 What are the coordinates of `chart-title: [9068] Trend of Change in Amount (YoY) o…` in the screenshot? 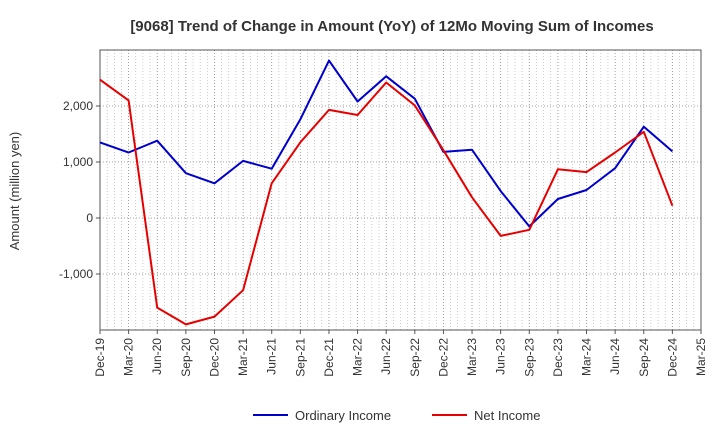 It's located at (391, 26).